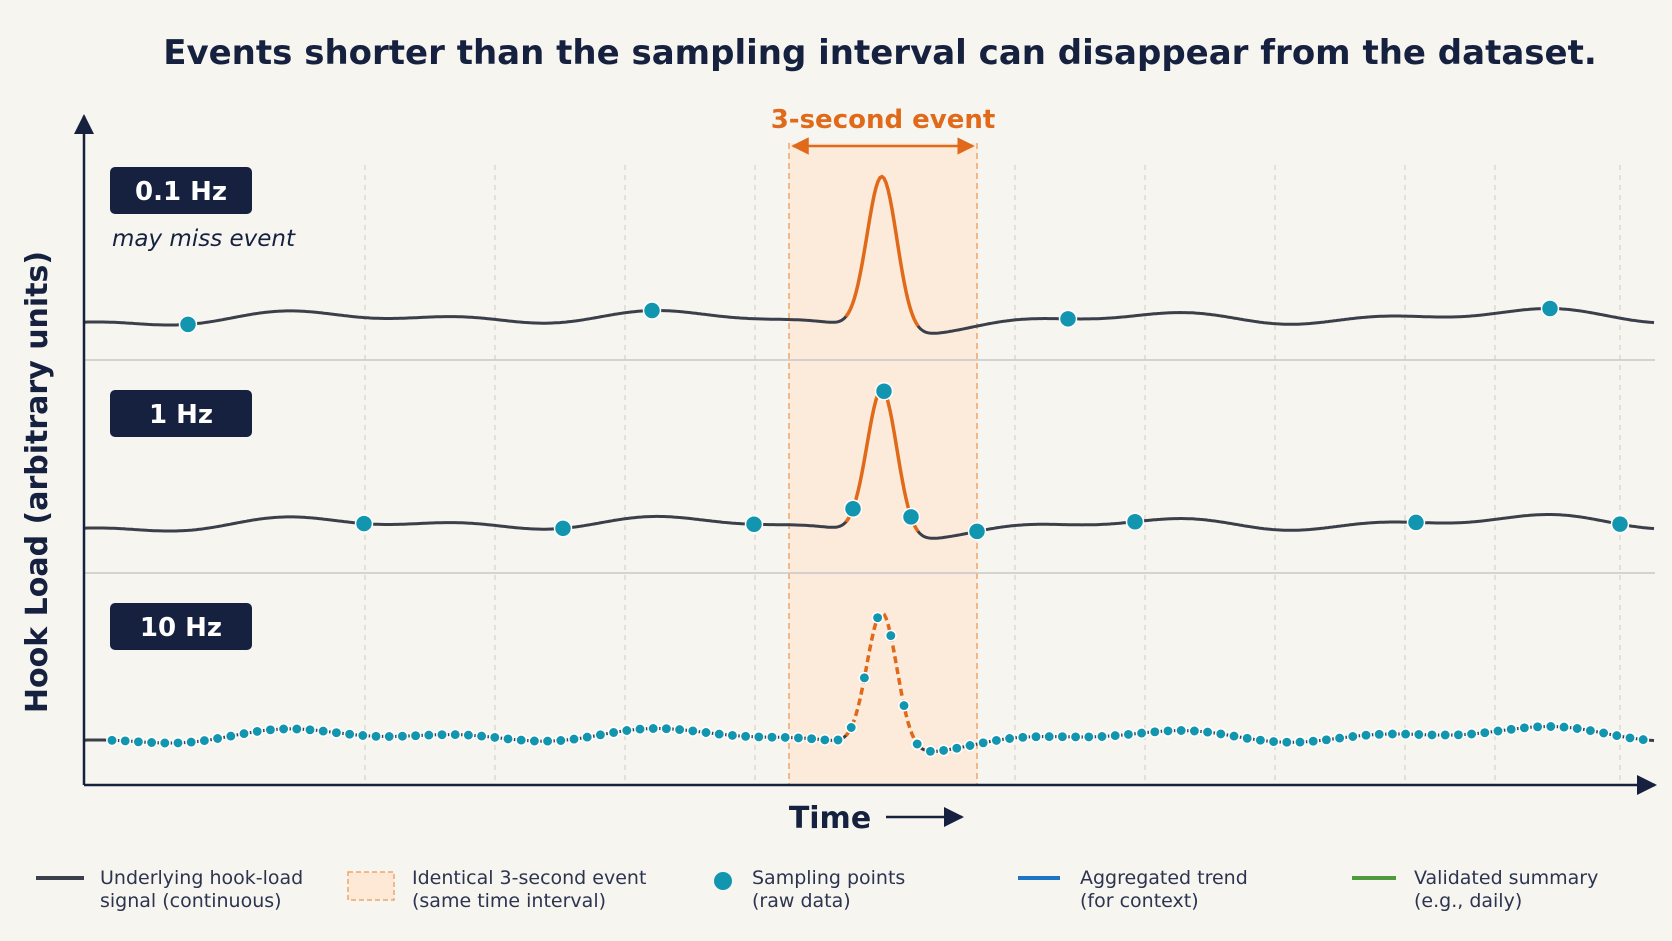 This screenshot has height=941, width=1672. What do you see at coordinates (181, 626) in the screenshot?
I see `panel-badge-10hz: 10 Hz` at bounding box center [181, 626].